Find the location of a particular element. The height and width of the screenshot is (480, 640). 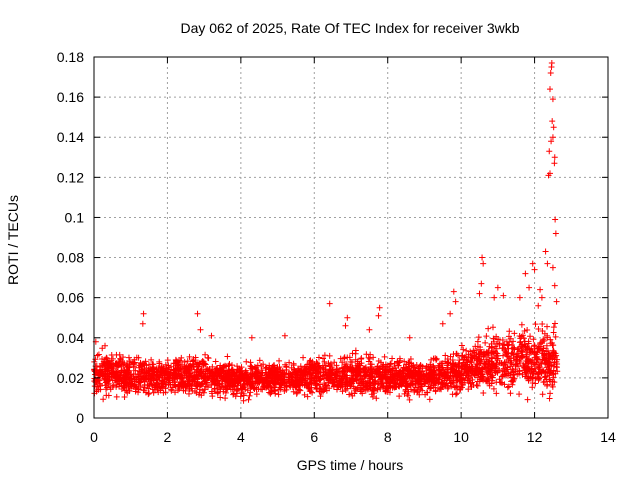

x-tick-label: 8 is located at coordinates (388, 437).